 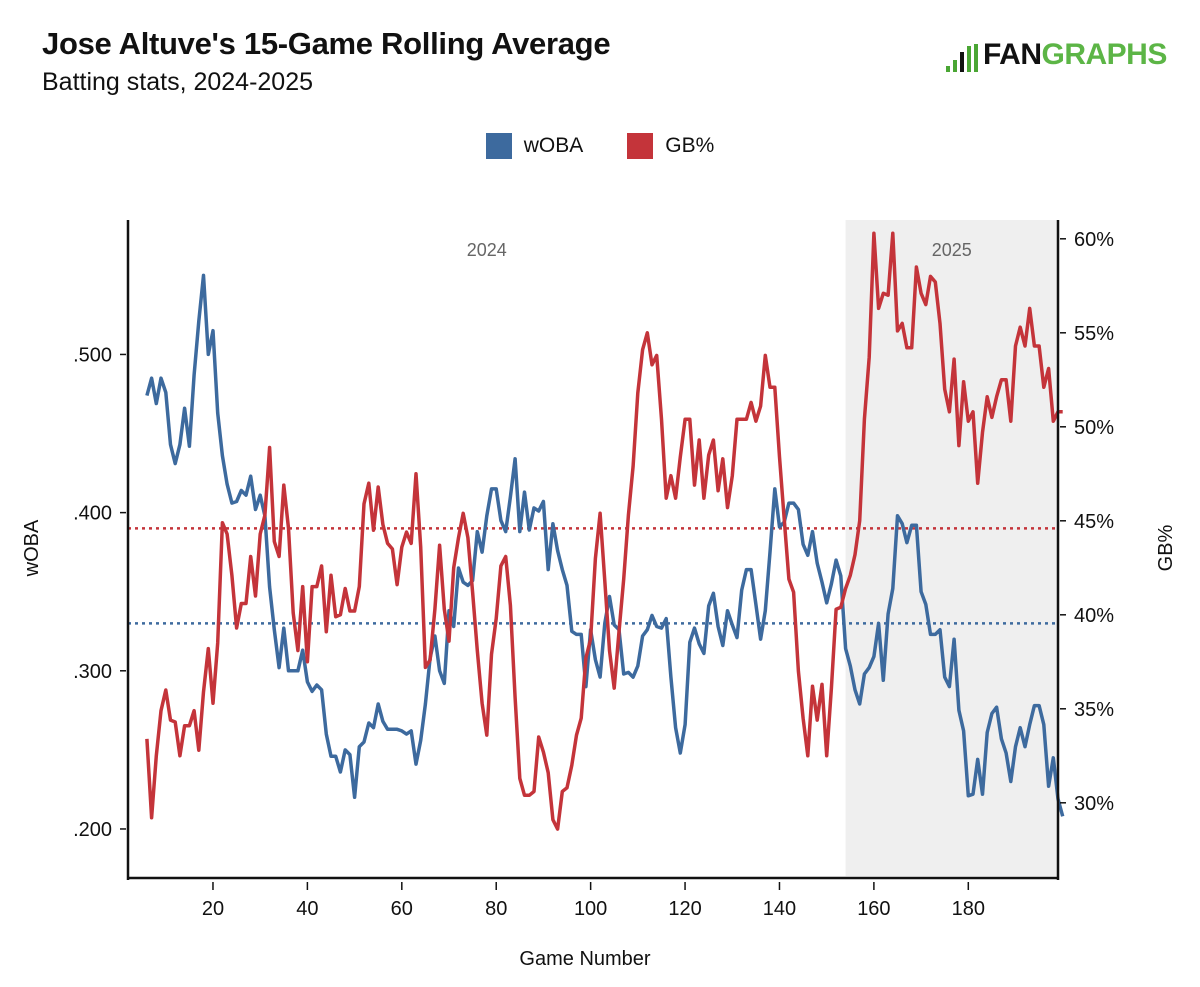 What do you see at coordinates (1094, 522) in the screenshot?
I see `y2-tick-label: 45%` at bounding box center [1094, 522].